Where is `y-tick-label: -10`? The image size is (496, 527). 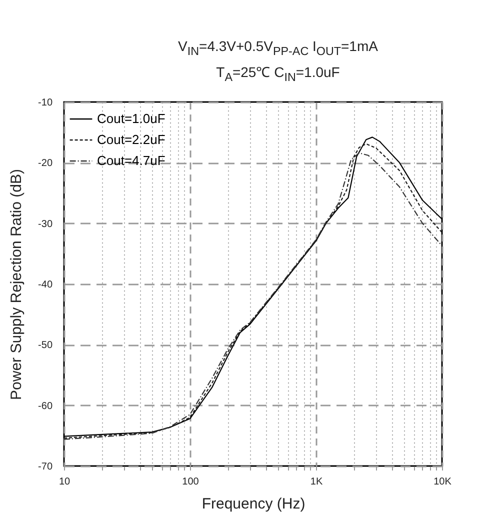
y-tick-label: -10 is located at coordinates (45, 103).